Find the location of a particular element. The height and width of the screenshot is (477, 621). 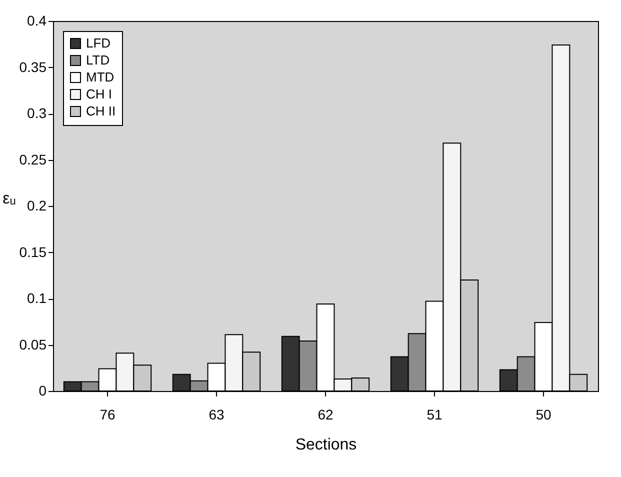

x-tick-label: 50 is located at coordinates (544, 414).